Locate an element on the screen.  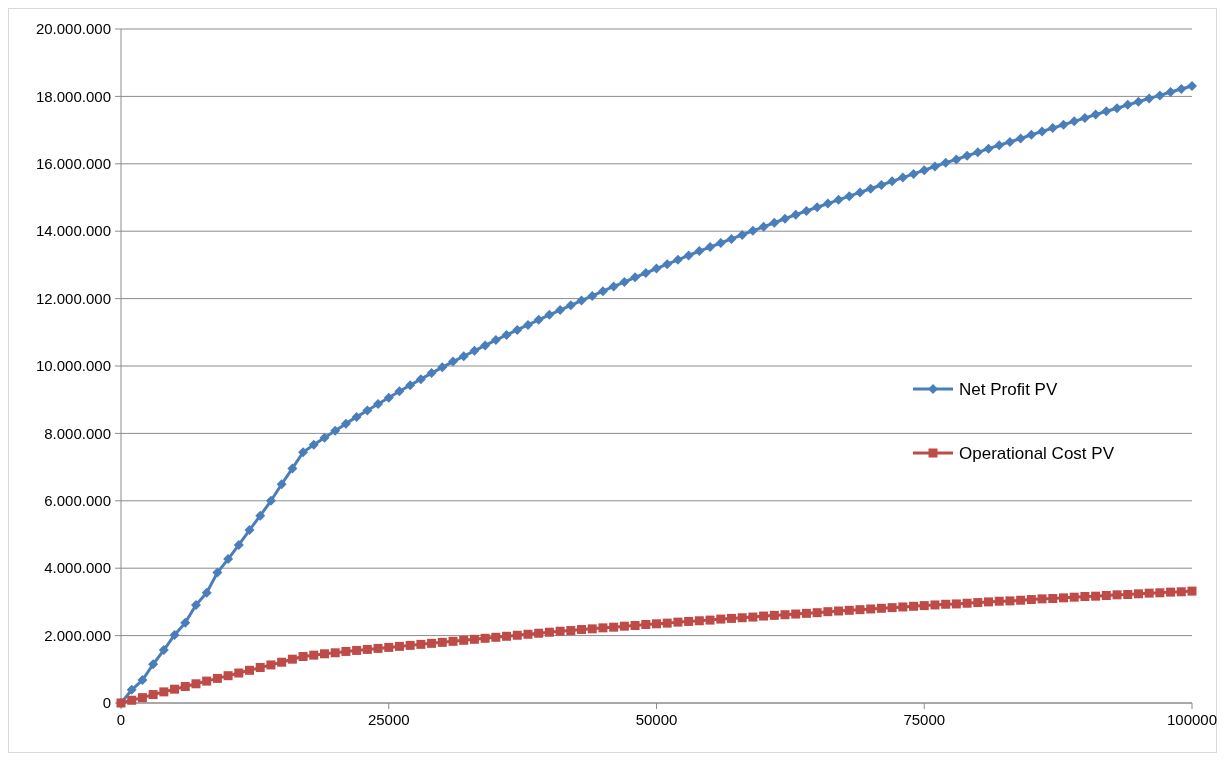
x-tick-label: 25000 is located at coordinates (388, 719).